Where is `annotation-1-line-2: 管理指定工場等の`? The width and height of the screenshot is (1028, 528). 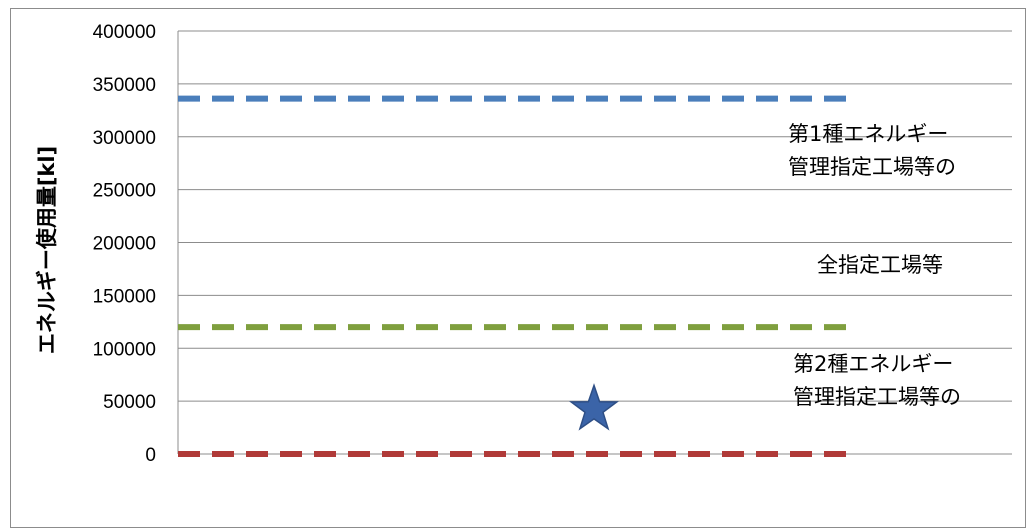
annotation-1-line-2: 管理指定工場等の is located at coordinates (872, 167).